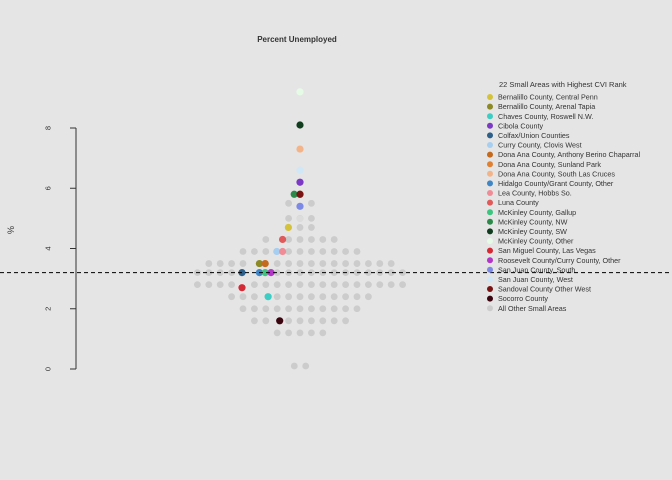 This screenshot has width=672, height=480. What do you see at coordinates (532, 231) in the screenshot?
I see `legend-label: McKinley County, SW` at bounding box center [532, 231].